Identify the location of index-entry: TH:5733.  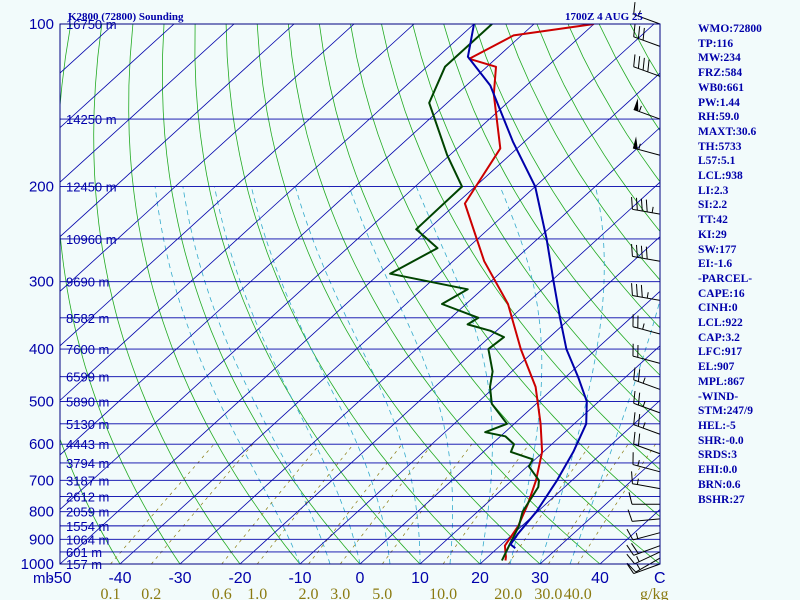
(720, 146).